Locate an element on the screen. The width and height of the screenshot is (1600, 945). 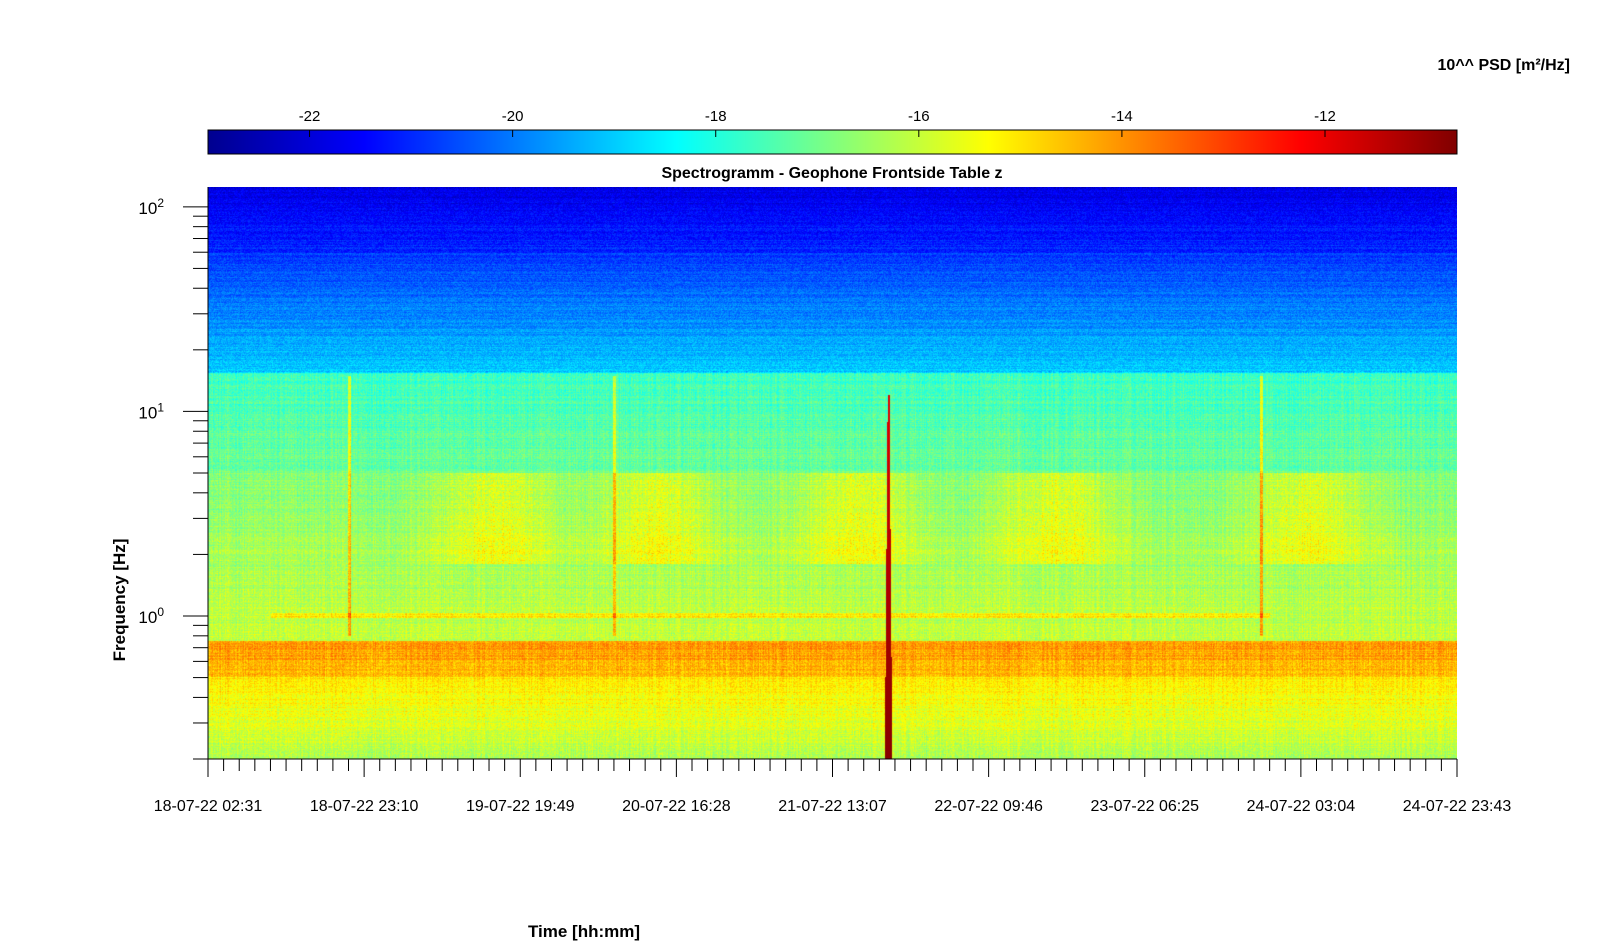
x-tick-label: 23-07-22 06:25 is located at coordinates (1144, 806).